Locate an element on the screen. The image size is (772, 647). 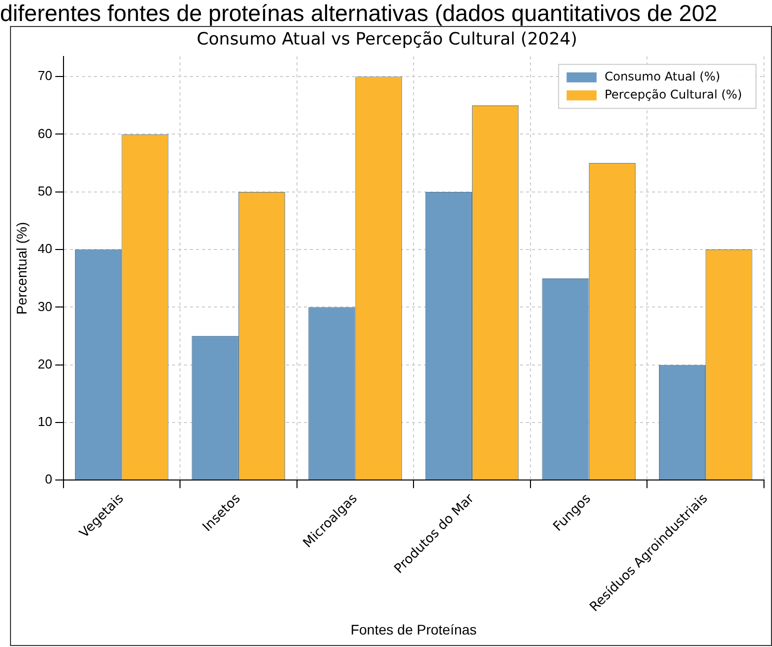
legend-label: Consumo Atual (%) is located at coordinates (662, 77).